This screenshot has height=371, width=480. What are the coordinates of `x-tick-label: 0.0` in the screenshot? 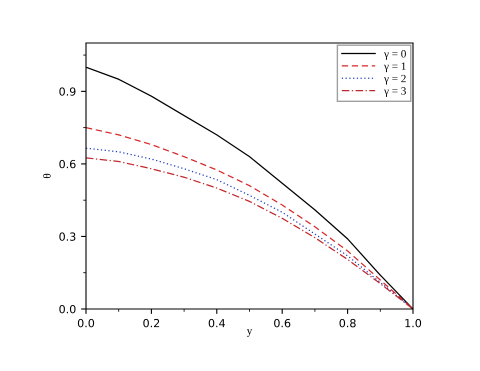 It's located at (86, 323).